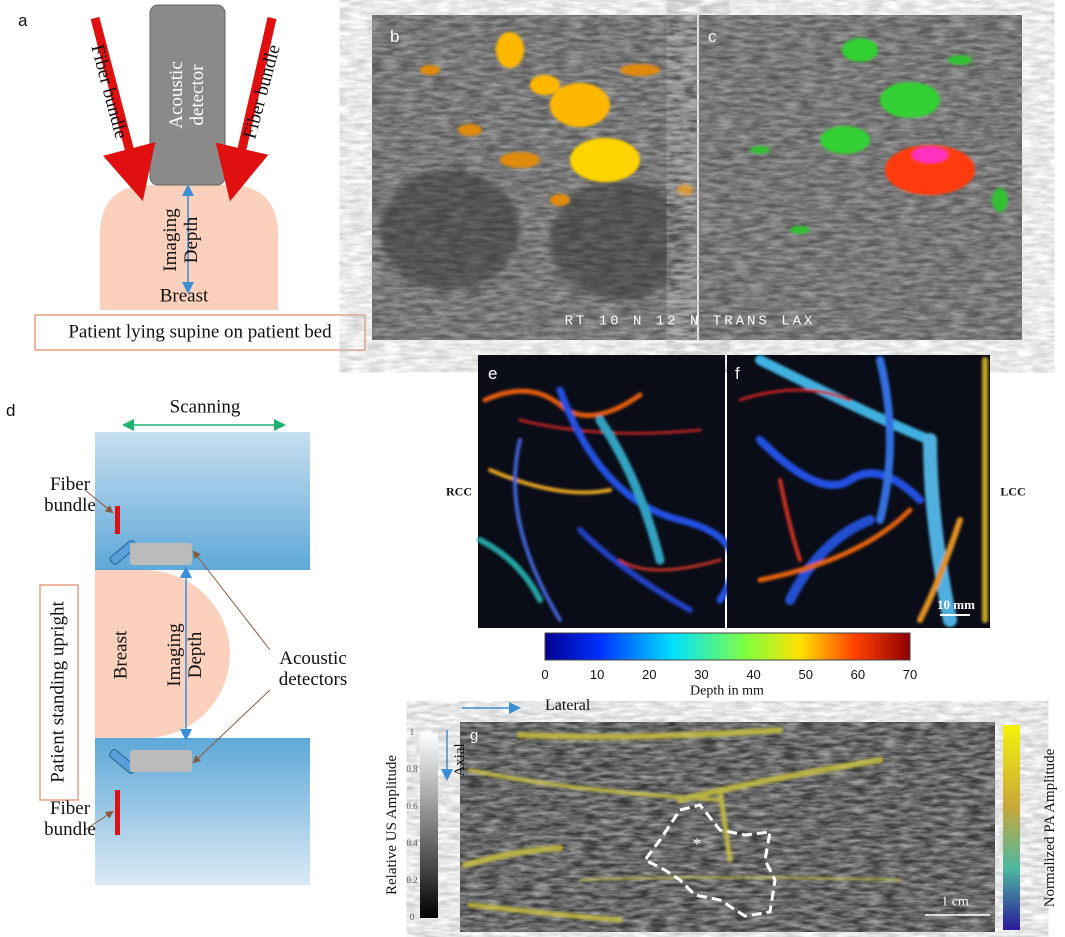 This screenshot has height=937, width=1065. What do you see at coordinates (545, 674) in the screenshot?
I see `colorbar-tick-label: 0` at bounding box center [545, 674].